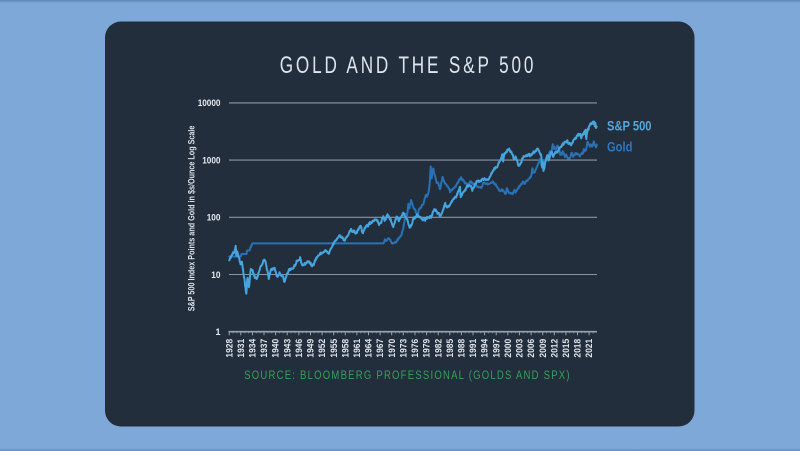 The height and width of the screenshot is (451, 800). Describe the element at coordinates (392, 348) in the screenshot. I see `svg-text: 1970` at that location.